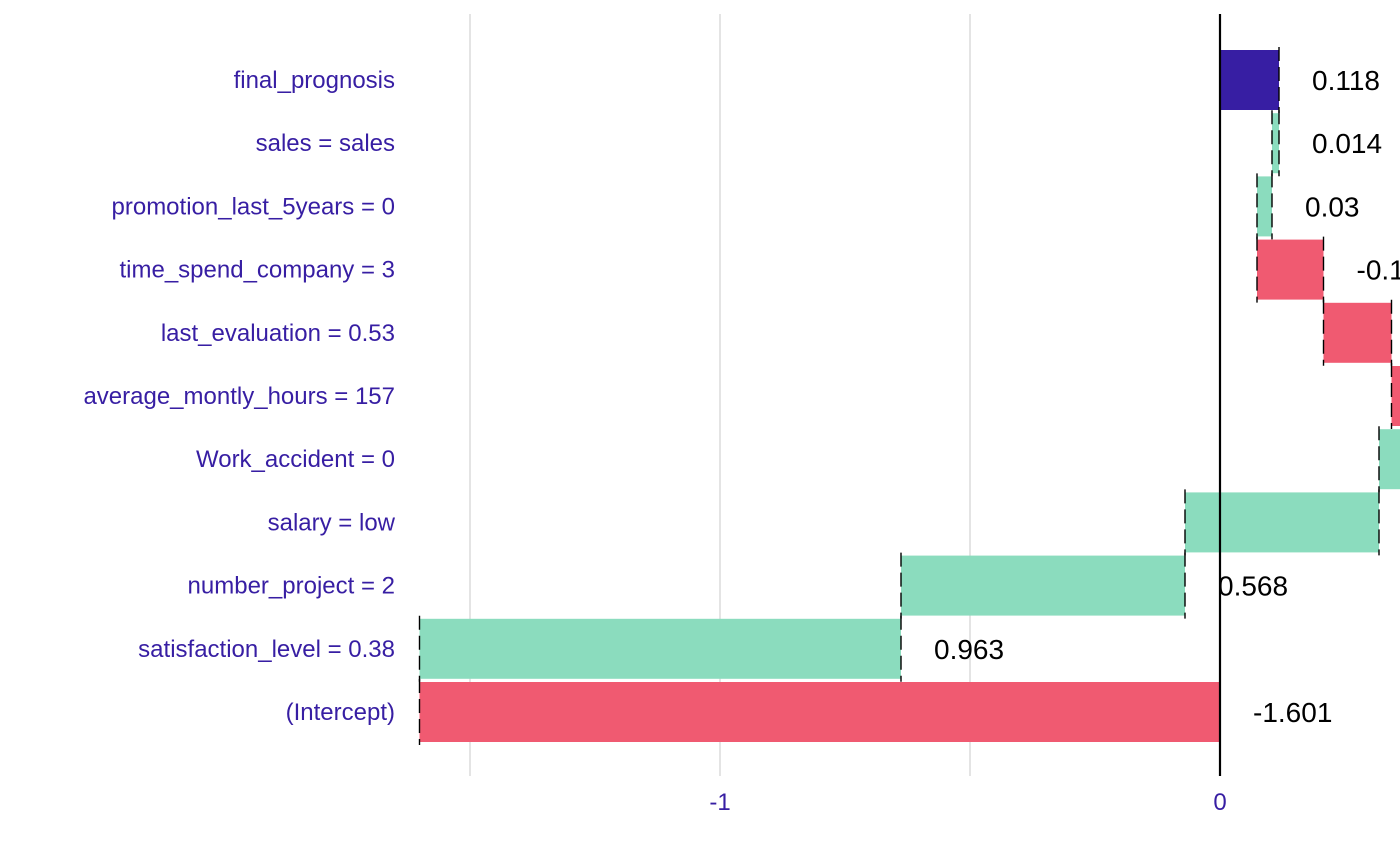 This screenshot has height=866, width=1400. Describe the element at coordinates (340, 712) in the screenshot. I see `category-label: (Intercept)` at that location.